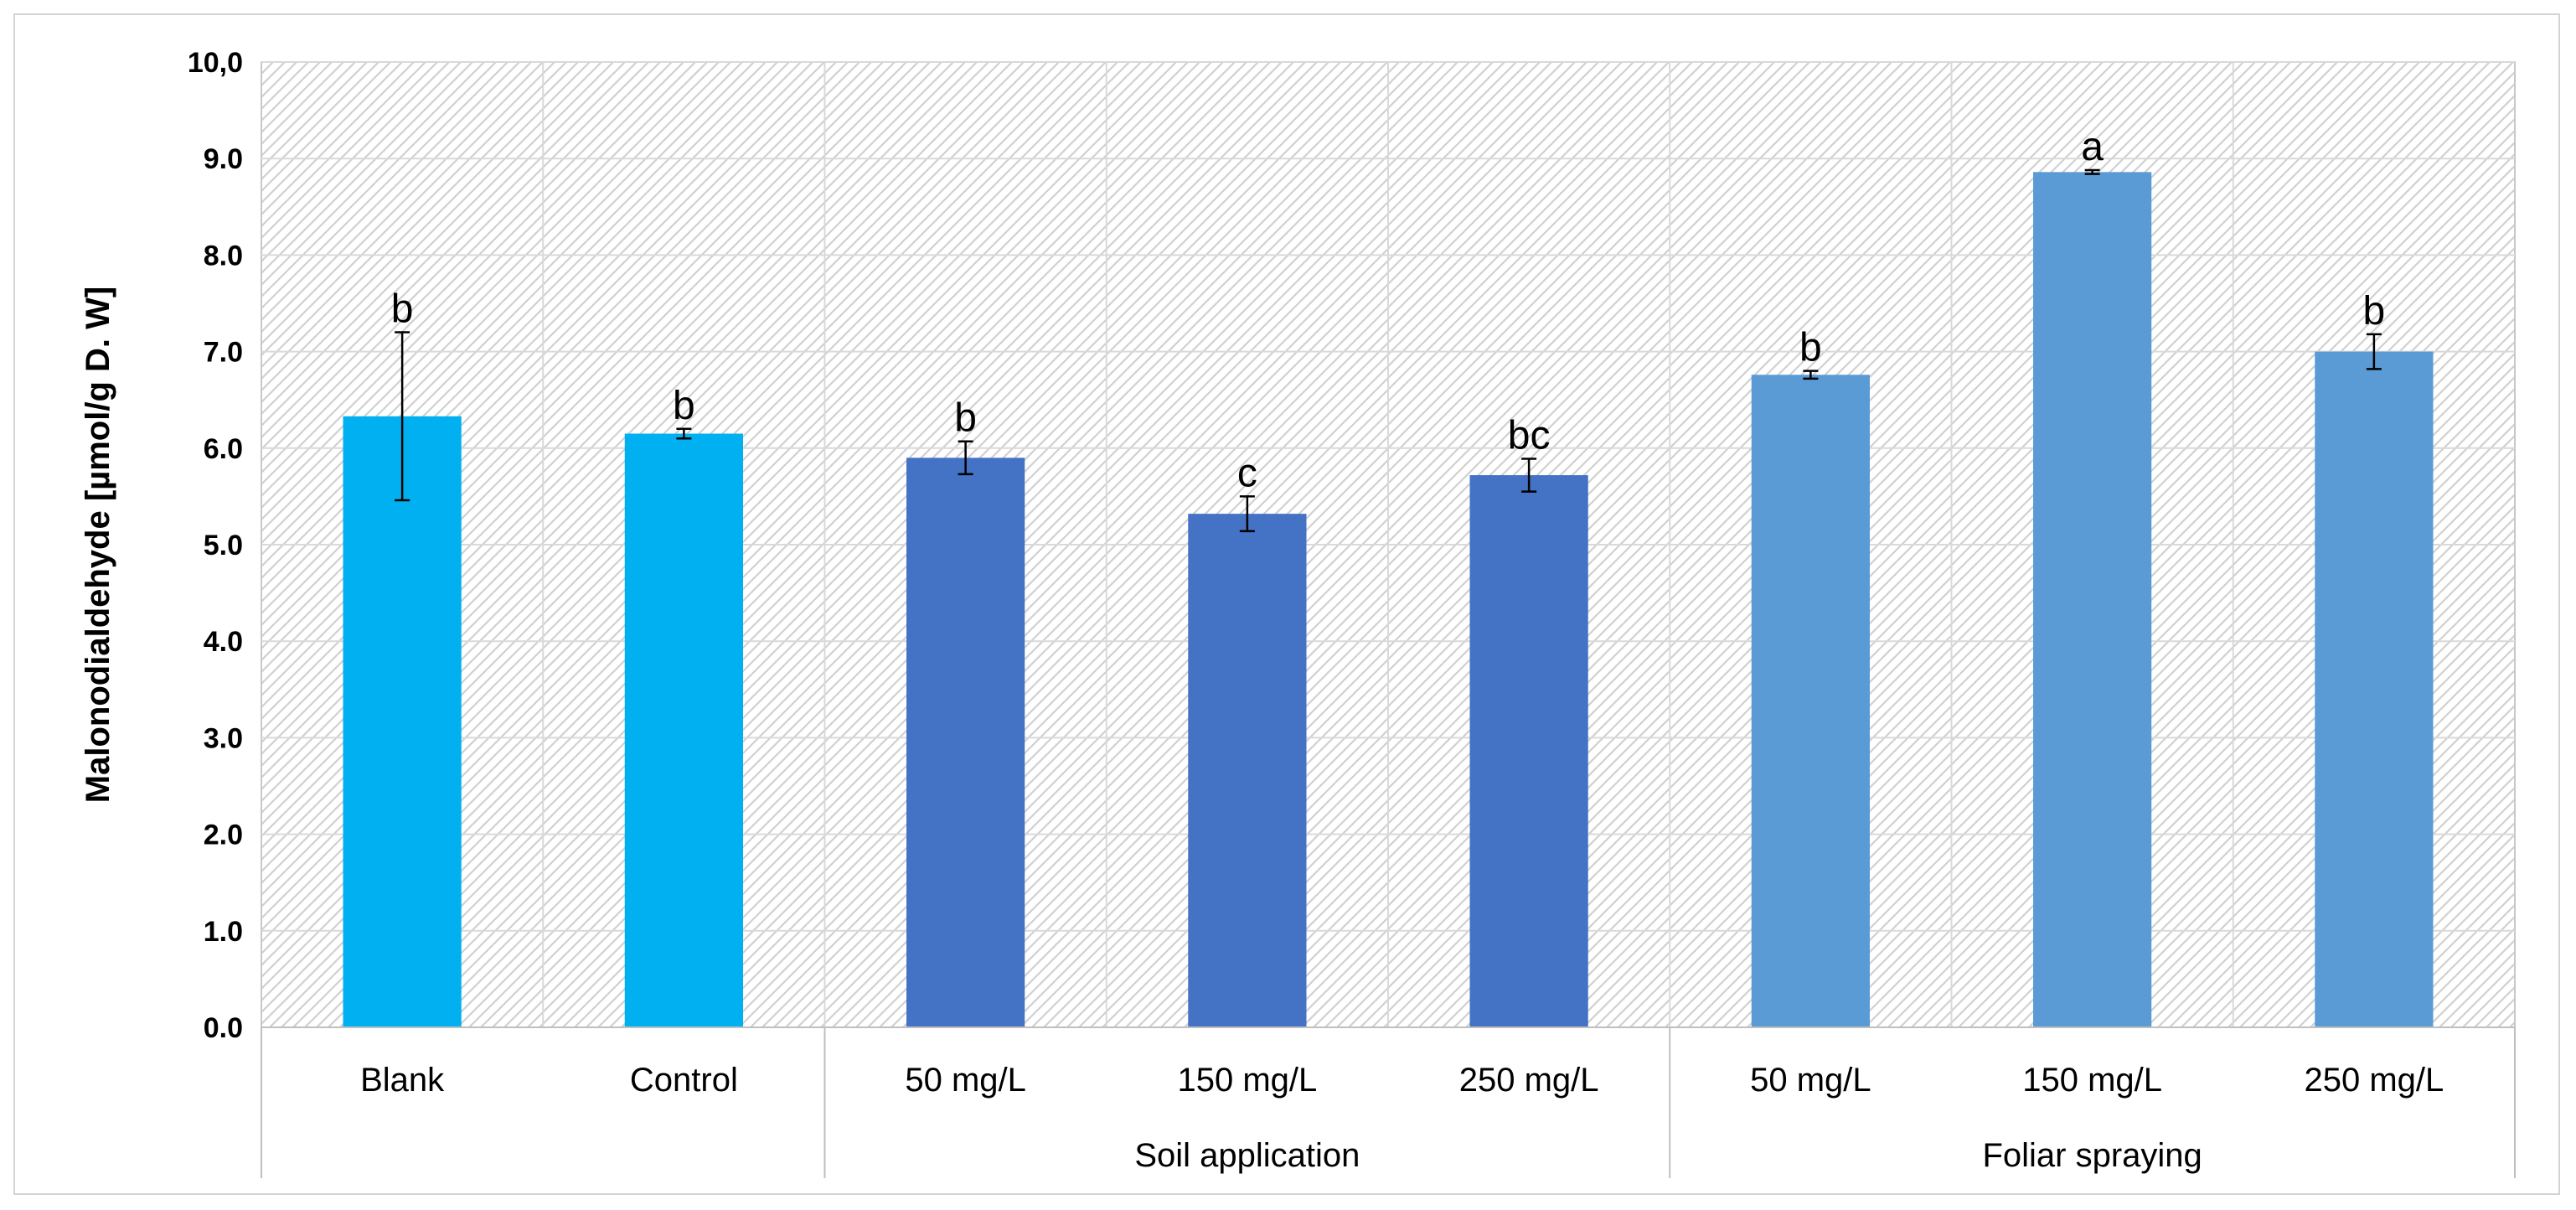 The width and height of the screenshot is (2576, 1210). What do you see at coordinates (2092, 1155) in the screenshot?
I see `x-group-label: Foliar spraying` at bounding box center [2092, 1155].